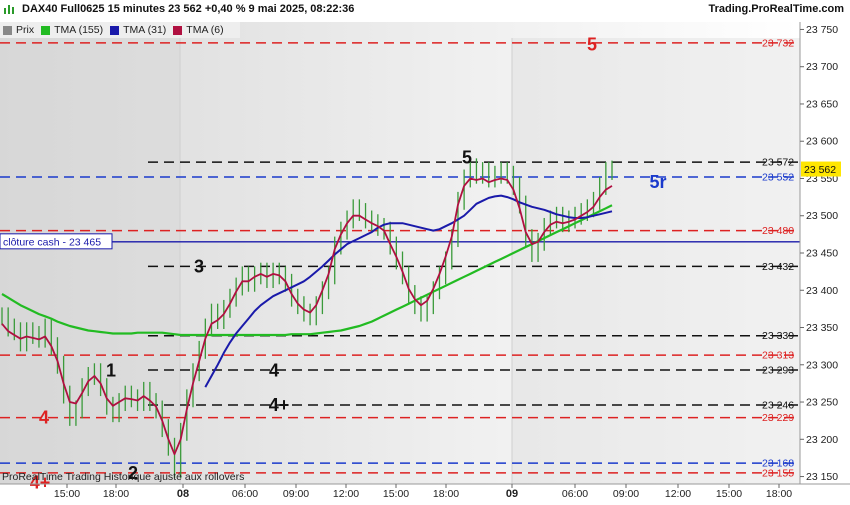 The width and height of the screenshot is (850, 505). What do you see at coordinates (822, 67) in the screenshot?
I see `y-tick-label: 23 700` at bounding box center [822, 67].